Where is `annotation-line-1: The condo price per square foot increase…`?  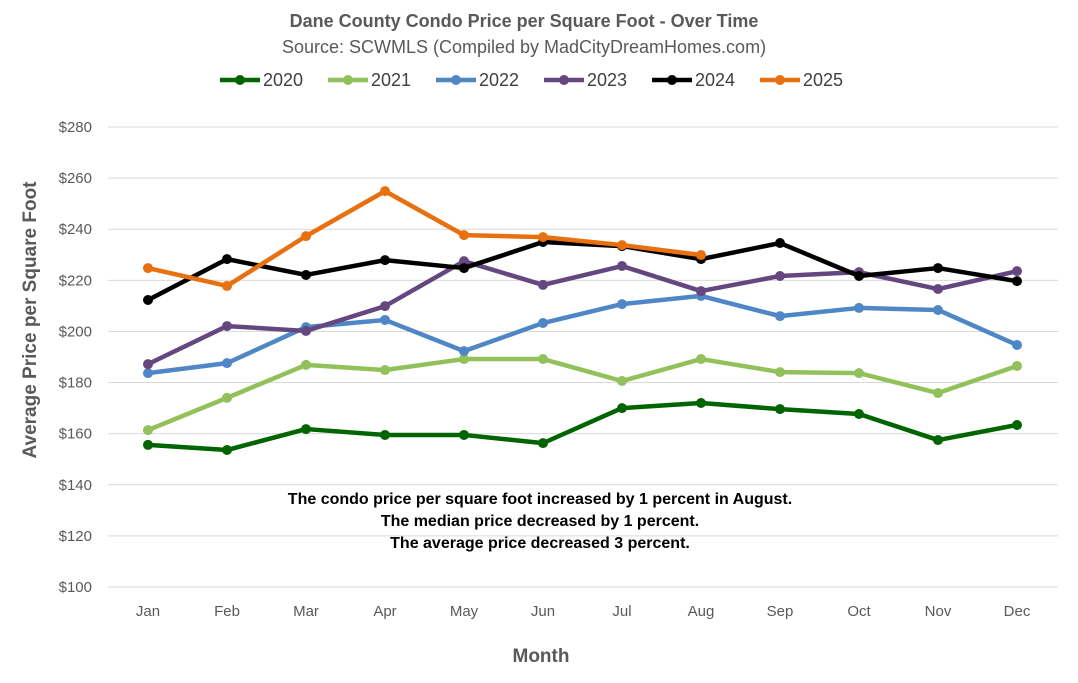
annotation-line-1: The condo price per square foot increase… is located at coordinates (540, 499).